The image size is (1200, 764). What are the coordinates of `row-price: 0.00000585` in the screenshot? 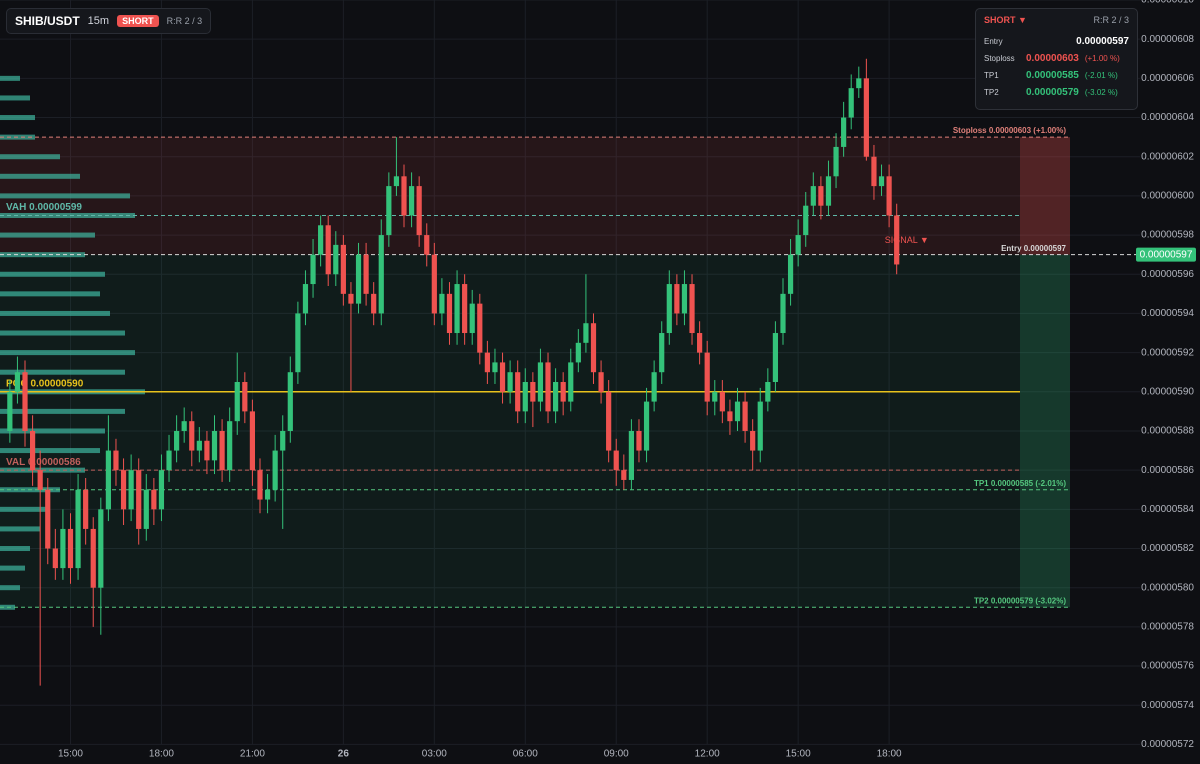 It's located at (1052, 75).